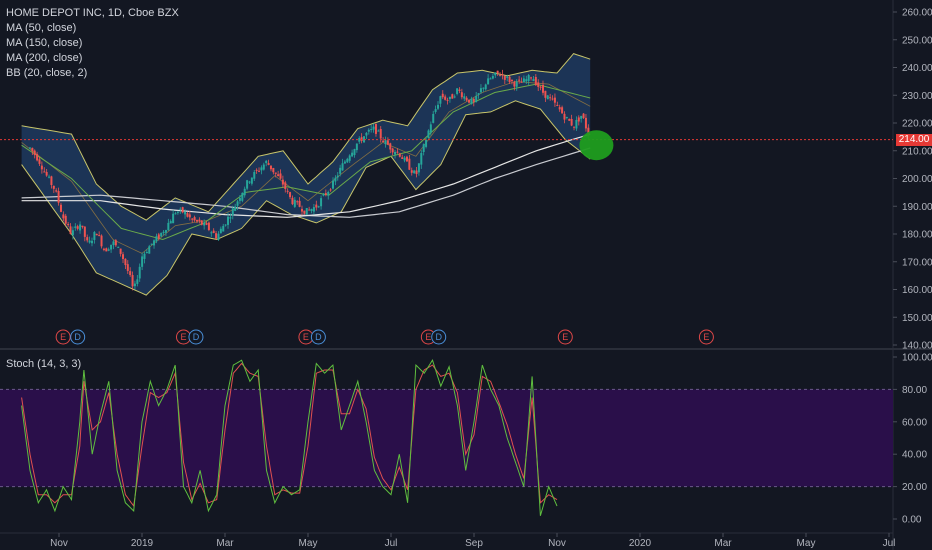 This screenshot has height=550, width=932. Describe the element at coordinates (44, 364) in the screenshot. I see `stoch-legend: Stoch (14, 3, 3)` at that location.